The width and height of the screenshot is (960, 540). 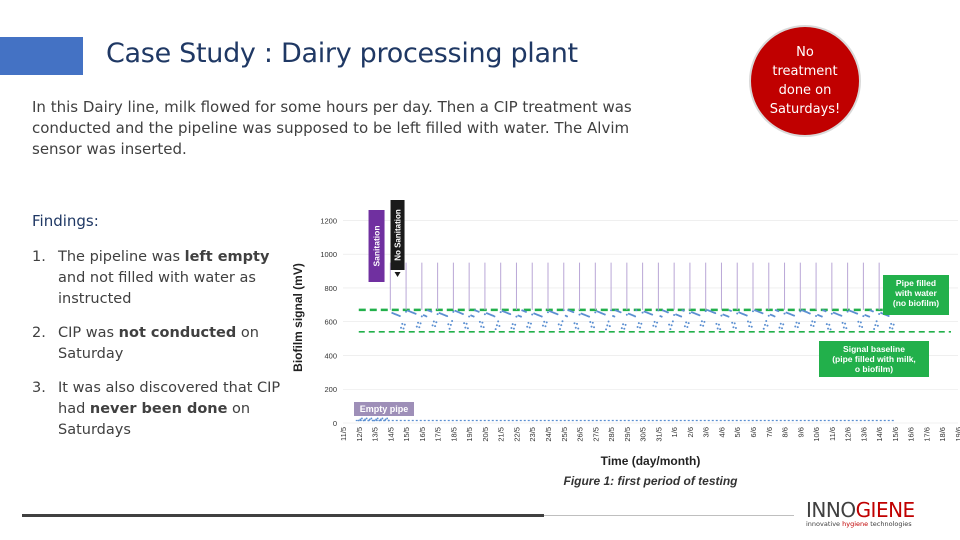 I want to click on x-tick-label: 2/6, so click(x=690, y=432).